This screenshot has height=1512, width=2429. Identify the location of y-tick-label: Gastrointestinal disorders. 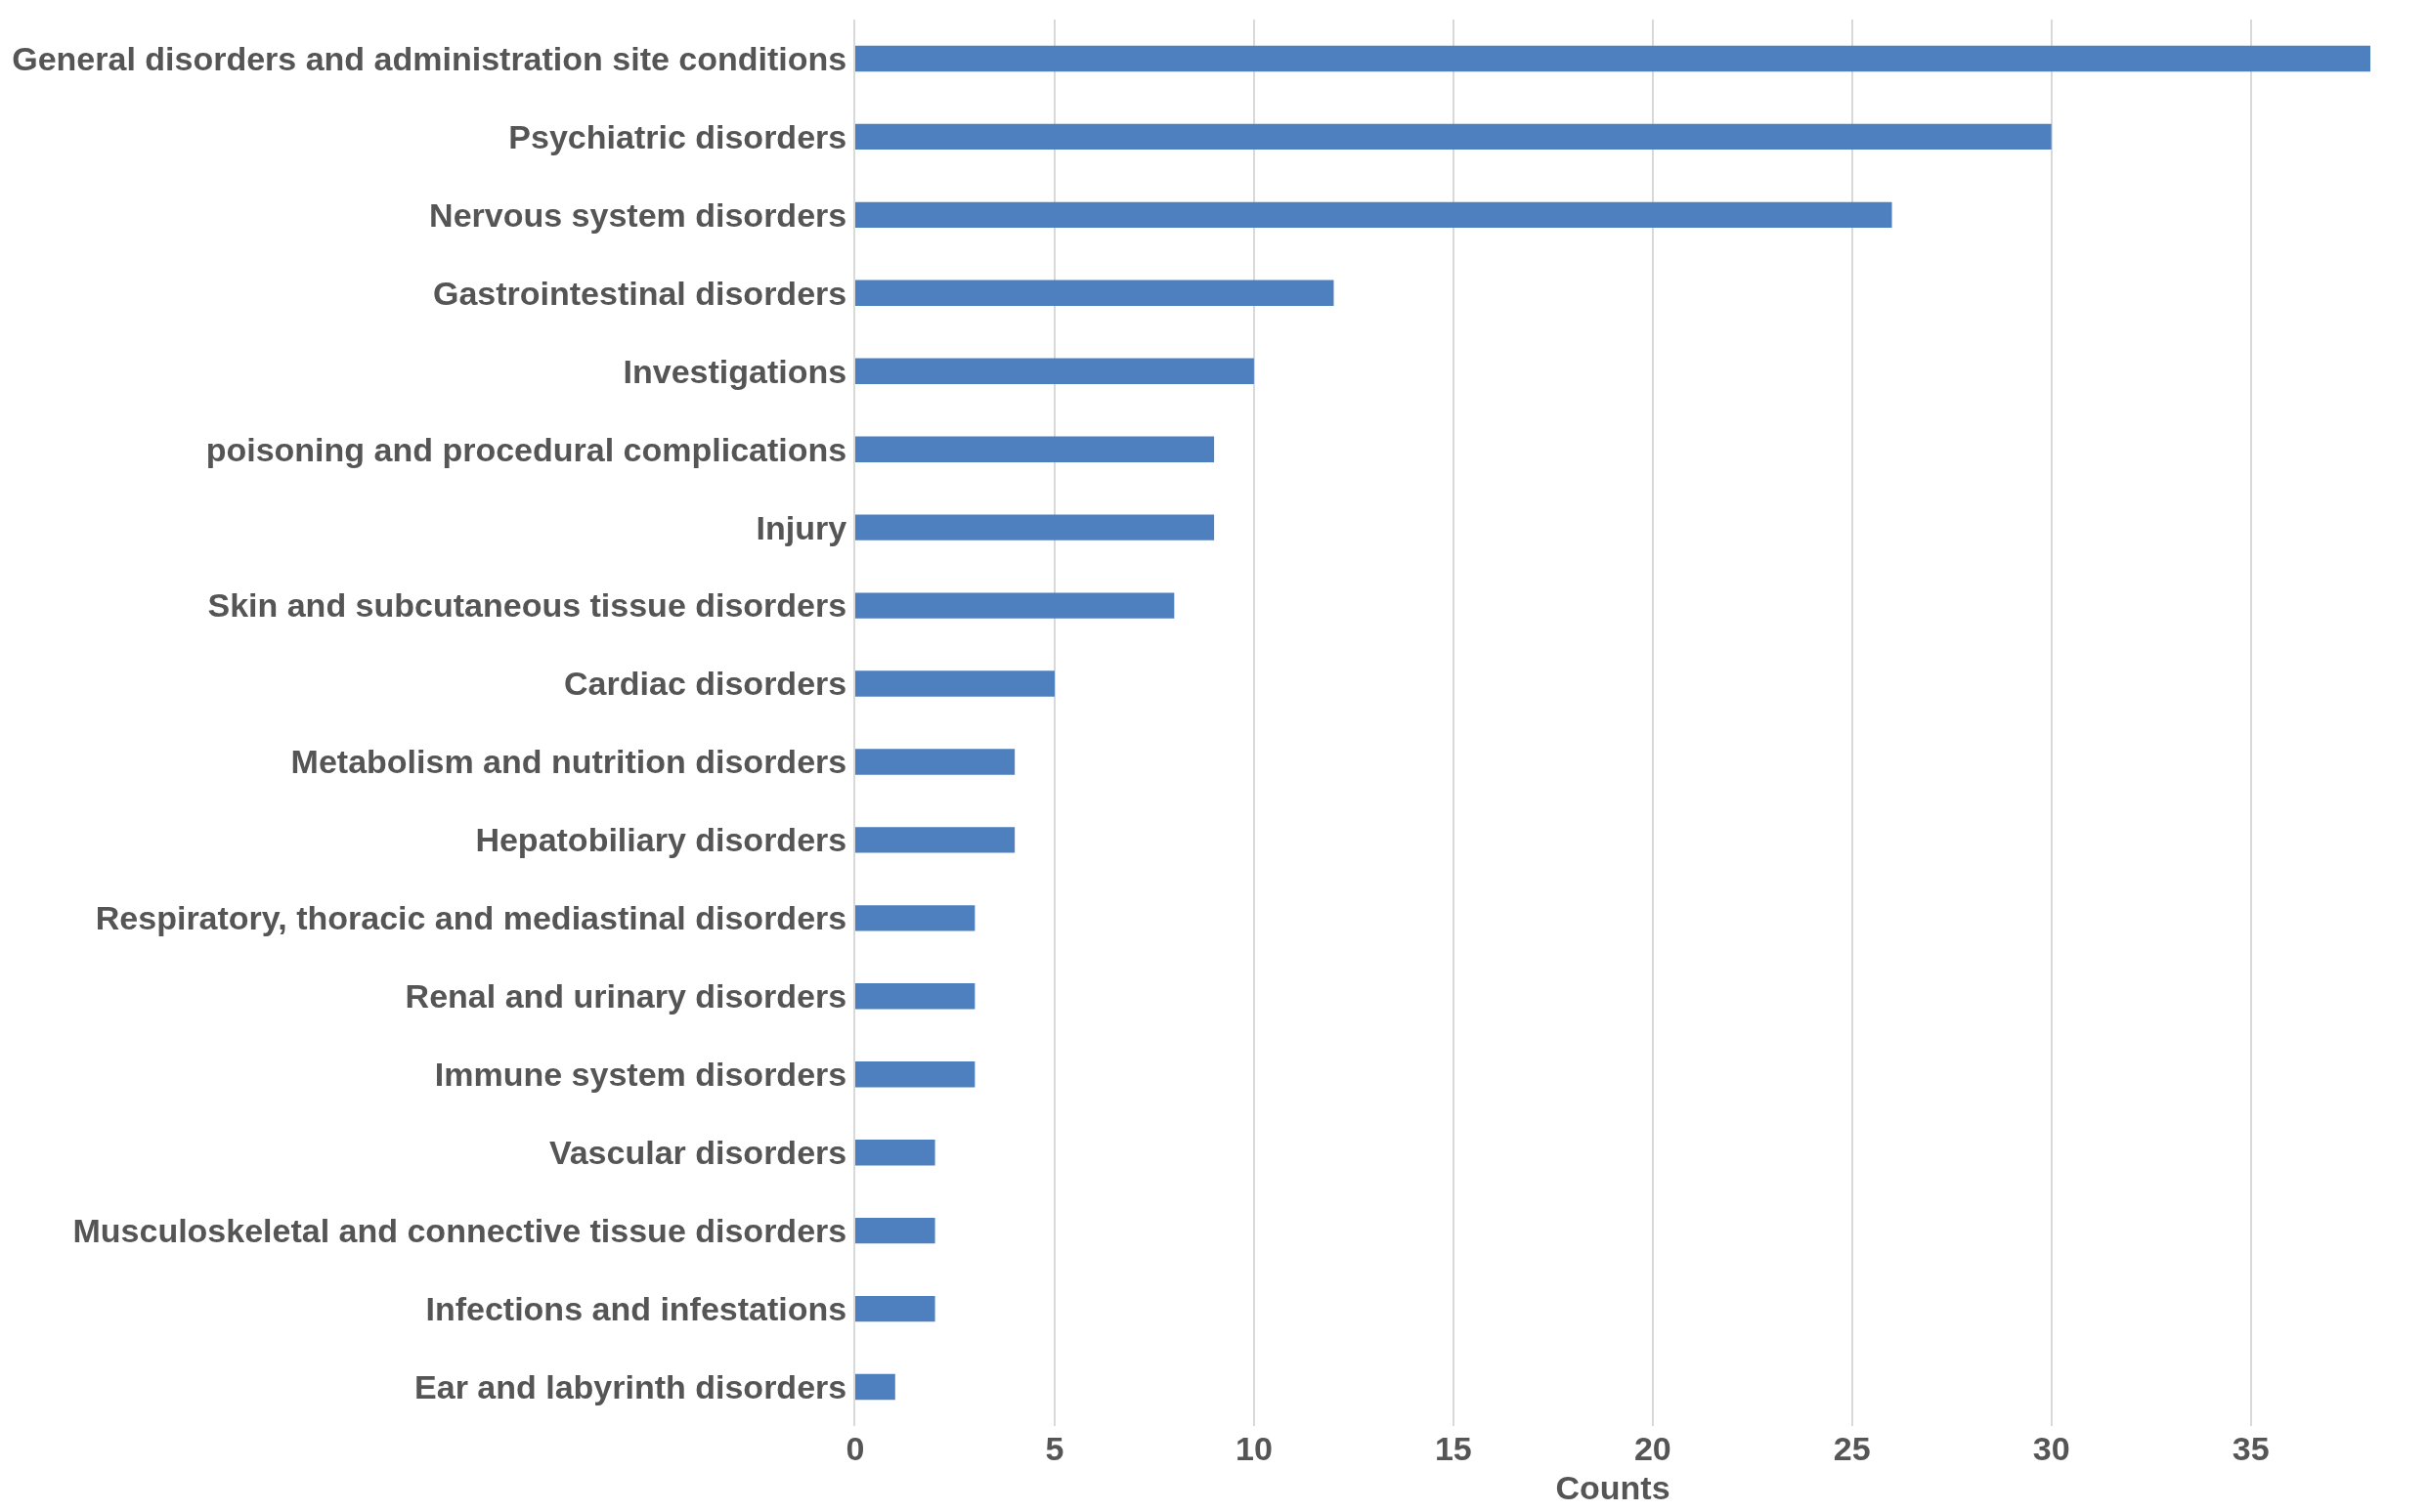
(639, 293).